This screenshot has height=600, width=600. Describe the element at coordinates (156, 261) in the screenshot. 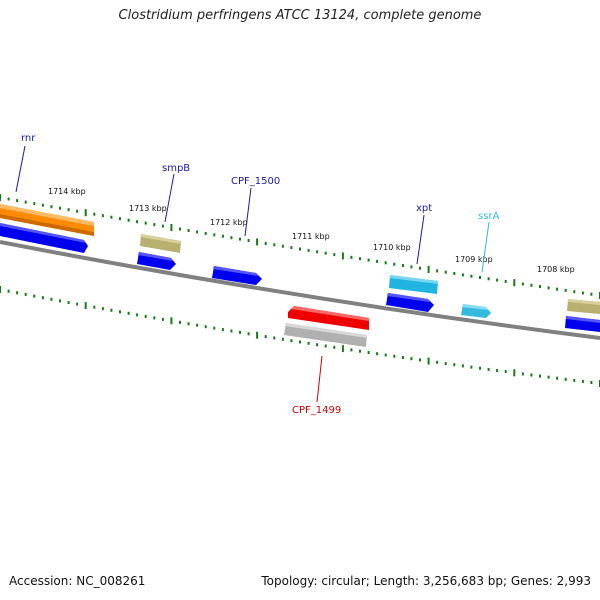

I see `gene-smpB-cds` at that location.